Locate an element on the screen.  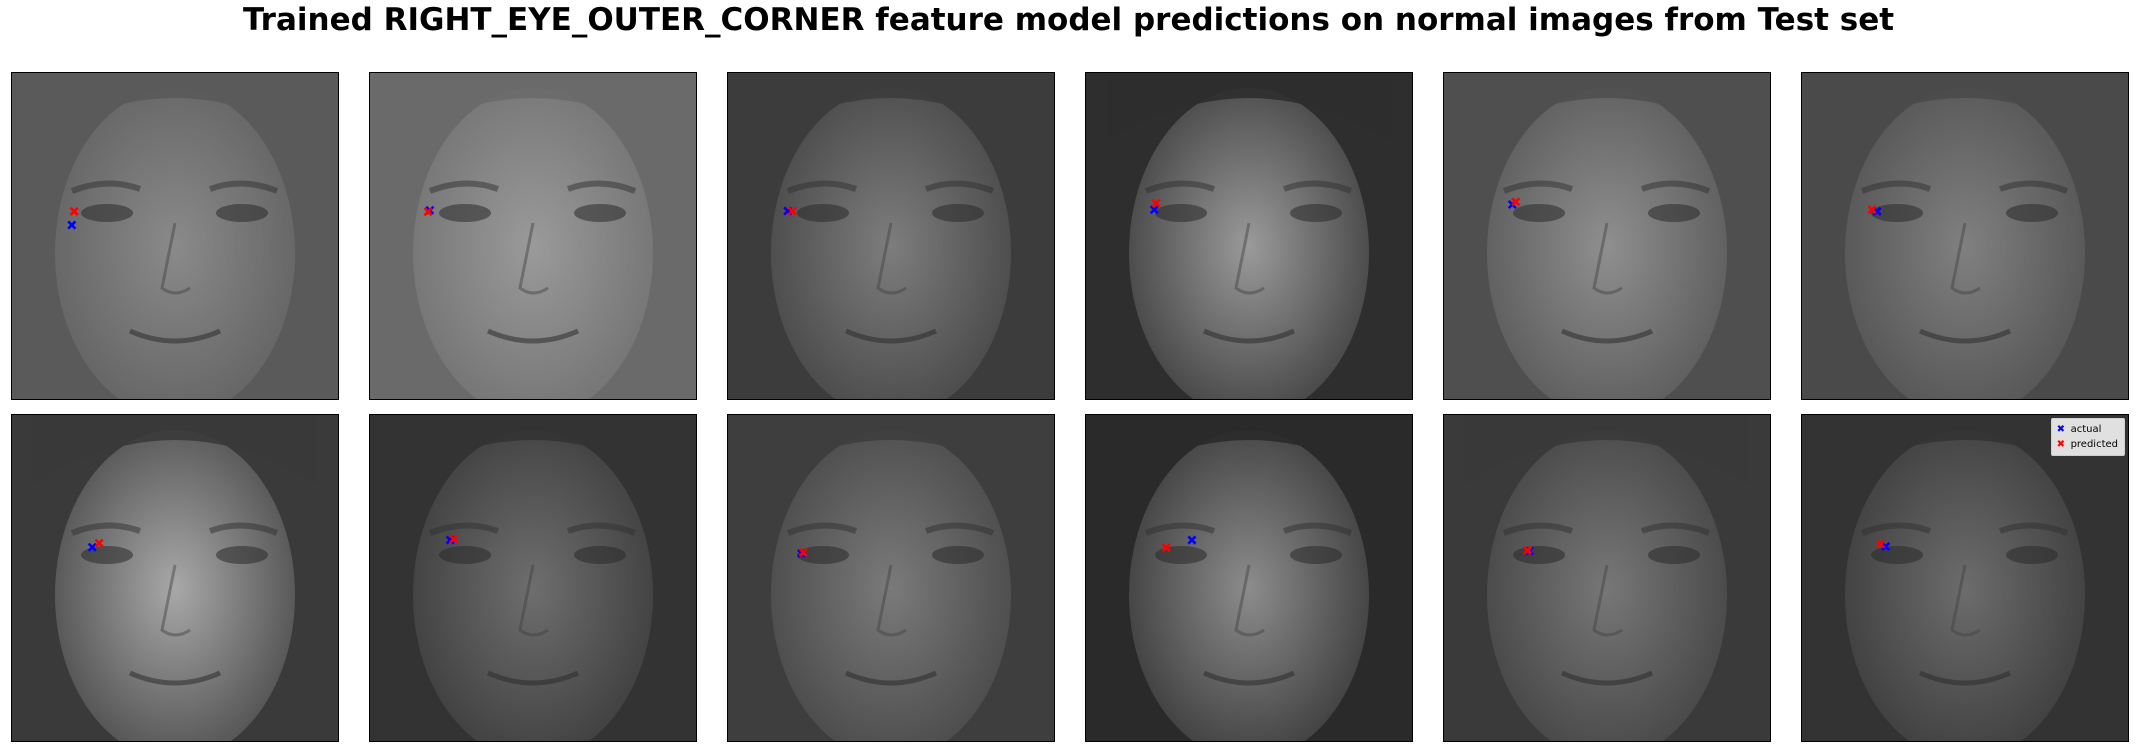
legend-item-predicted: ✖ predicted is located at coordinates (2087, 444).